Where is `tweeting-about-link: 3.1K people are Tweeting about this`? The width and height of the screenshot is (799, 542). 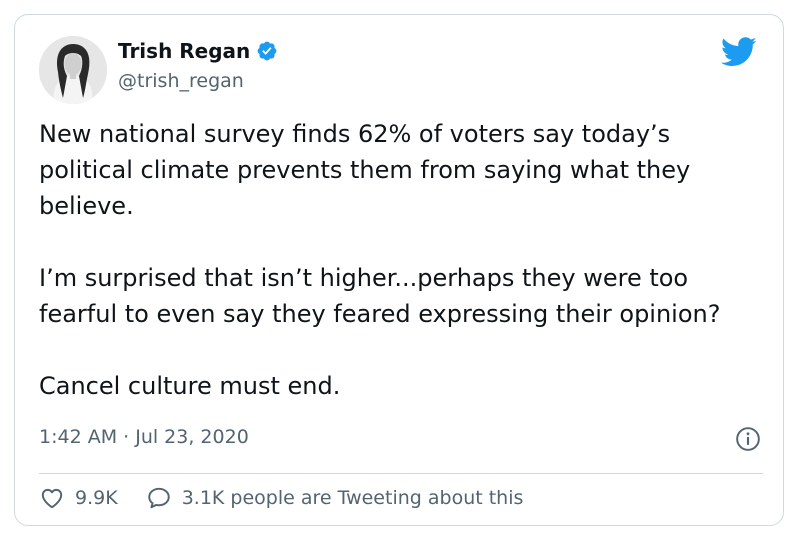 tweeting-about-link: 3.1K people are Tweeting about this is located at coordinates (335, 498).